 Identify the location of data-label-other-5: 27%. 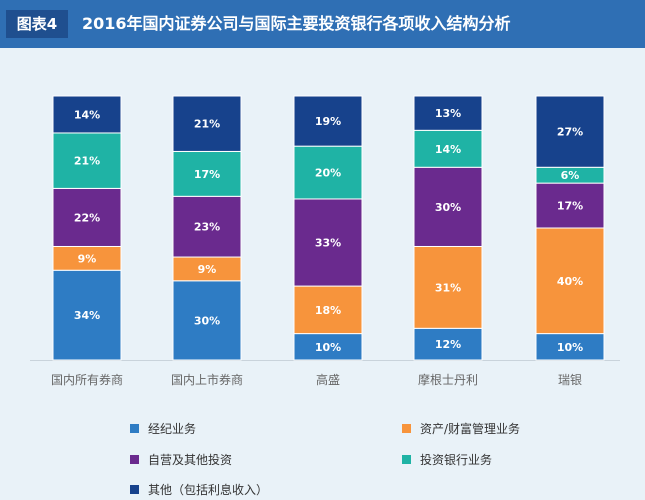
(570, 132).